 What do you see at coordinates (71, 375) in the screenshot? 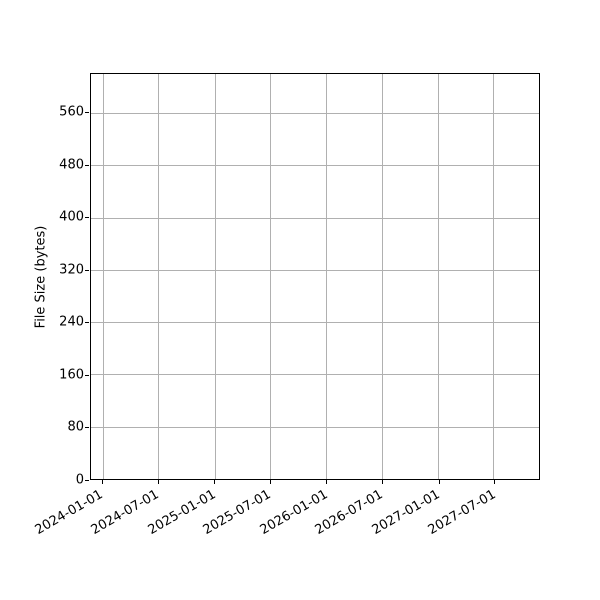
I see `y-tick-label: 160` at bounding box center [71, 375].